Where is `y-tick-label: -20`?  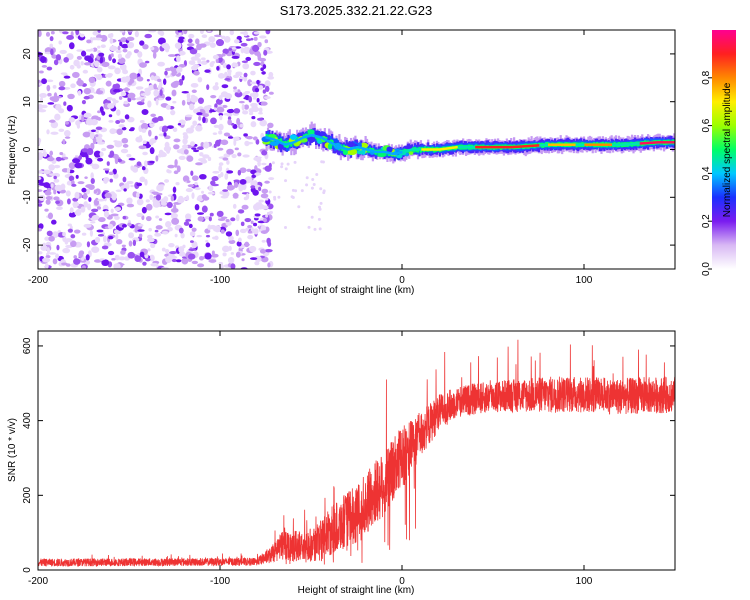 y-tick-label: -20 is located at coordinates (27, 244).